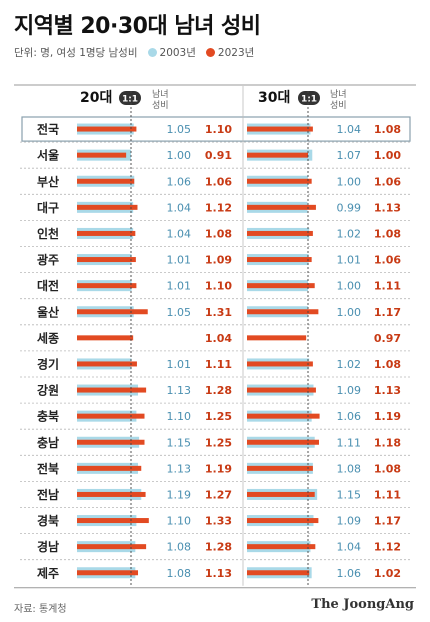 The image size is (430, 622). What do you see at coordinates (274, 98) in the screenshot?
I see `panel-label: 30대` at bounding box center [274, 98].